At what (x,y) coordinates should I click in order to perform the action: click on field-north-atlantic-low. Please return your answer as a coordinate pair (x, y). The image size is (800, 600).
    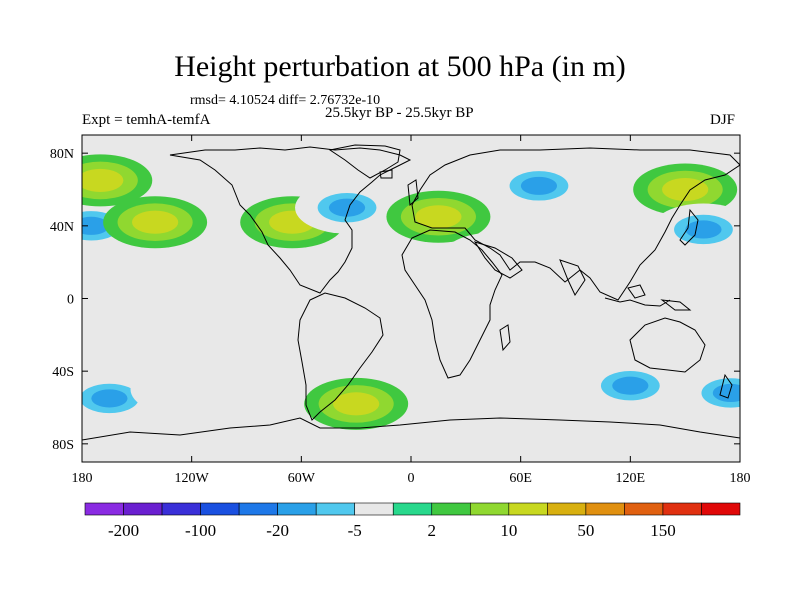
    Looking at the image, I should click on (347, 207).